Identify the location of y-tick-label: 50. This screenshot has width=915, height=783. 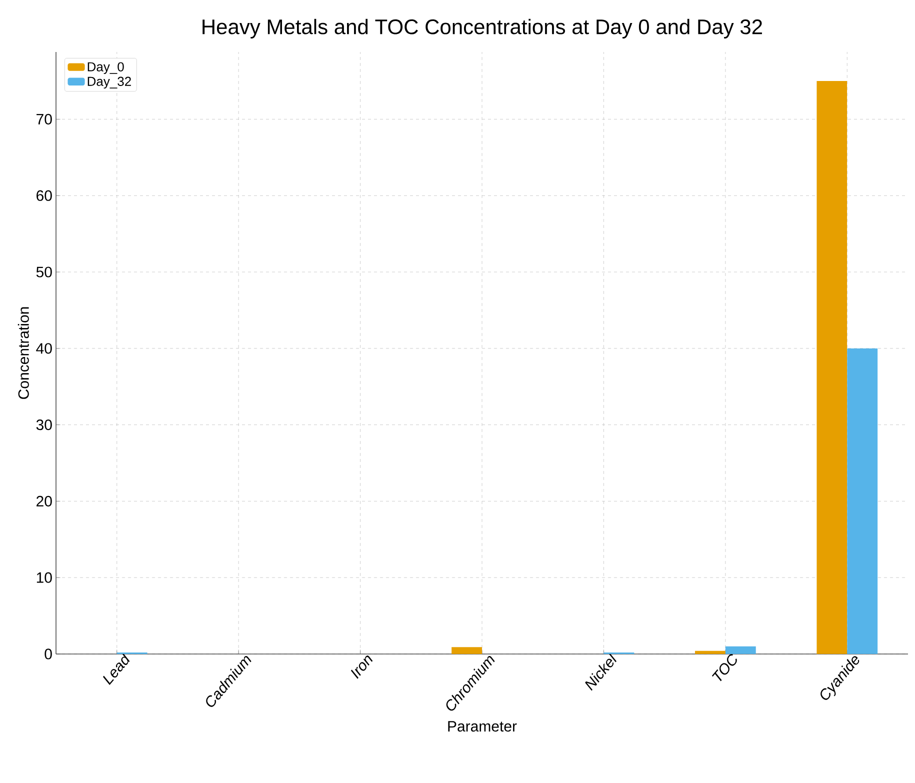
(44, 272).